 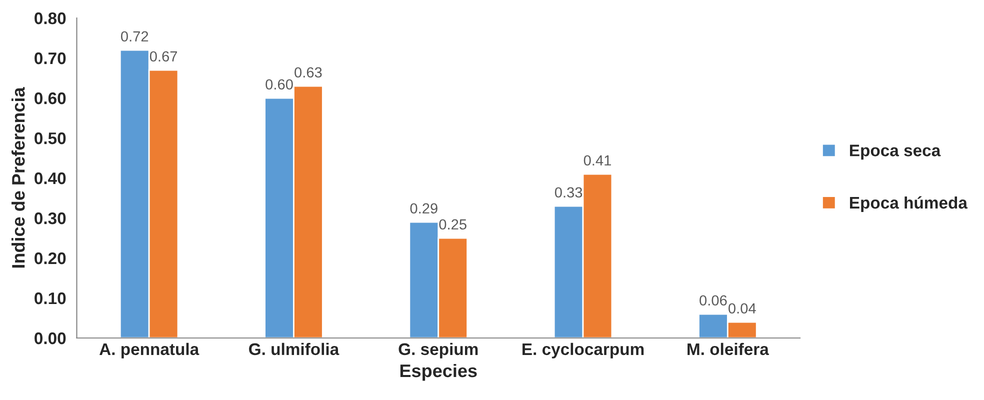 I want to click on x-tick-label: G. ulmifolia, so click(x=294, y=349).